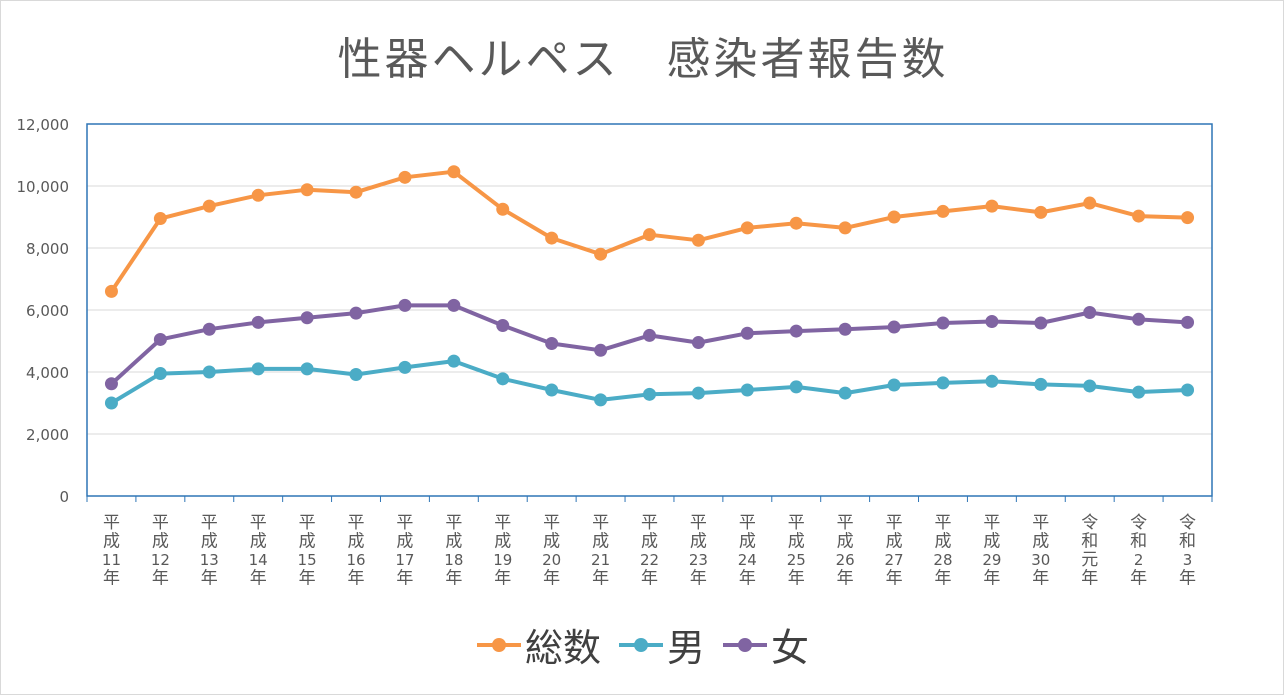  Describe the element at coordinates (1188, 560) in the screenshot. I see `x-tick-label-part: 3` at that location.